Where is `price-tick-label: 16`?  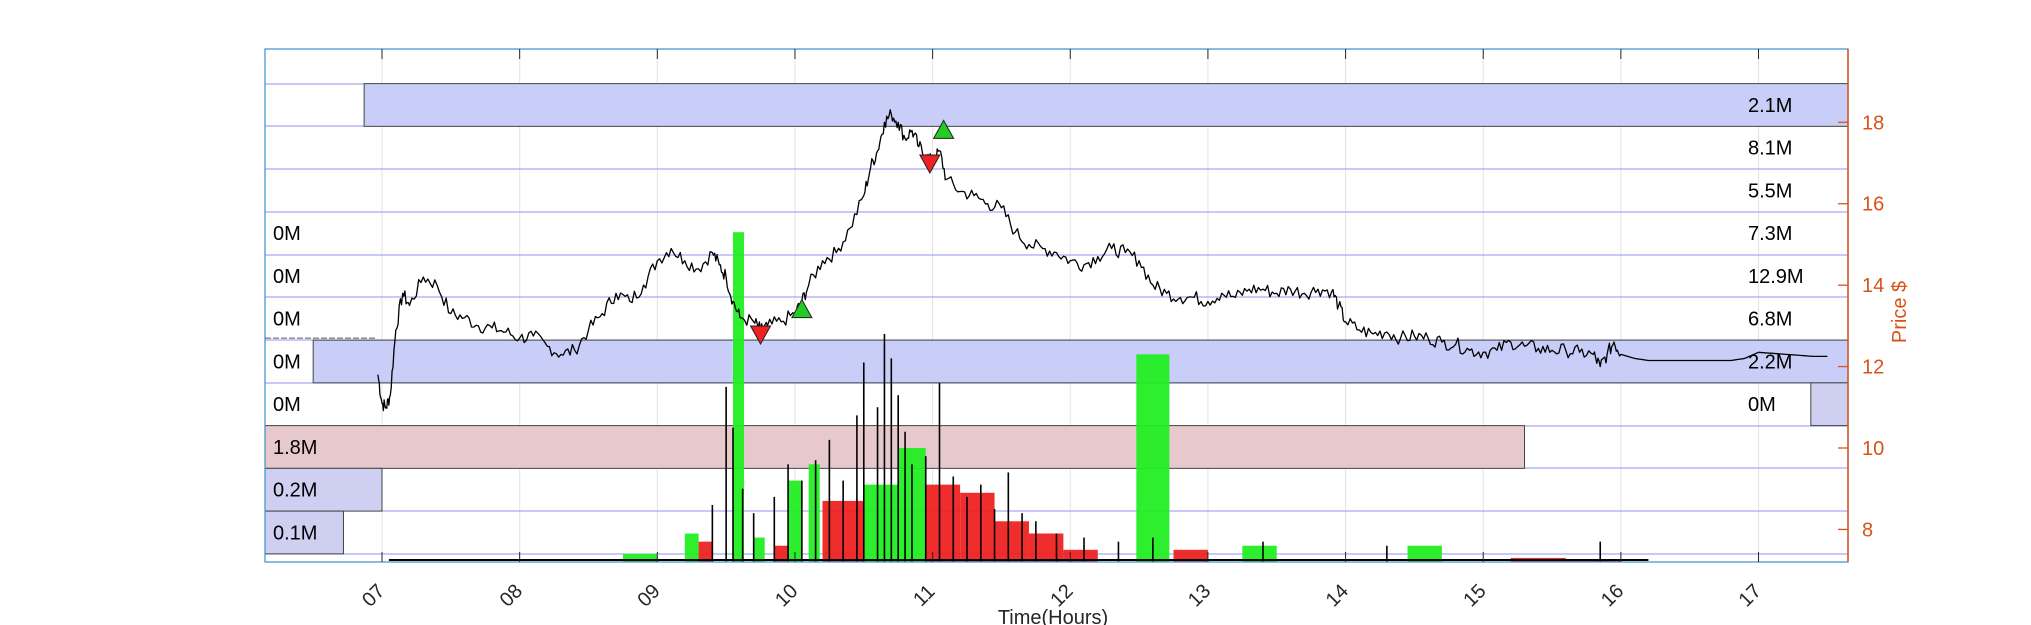
price-tick-label: 16 is located at coordinates (1873, 205).